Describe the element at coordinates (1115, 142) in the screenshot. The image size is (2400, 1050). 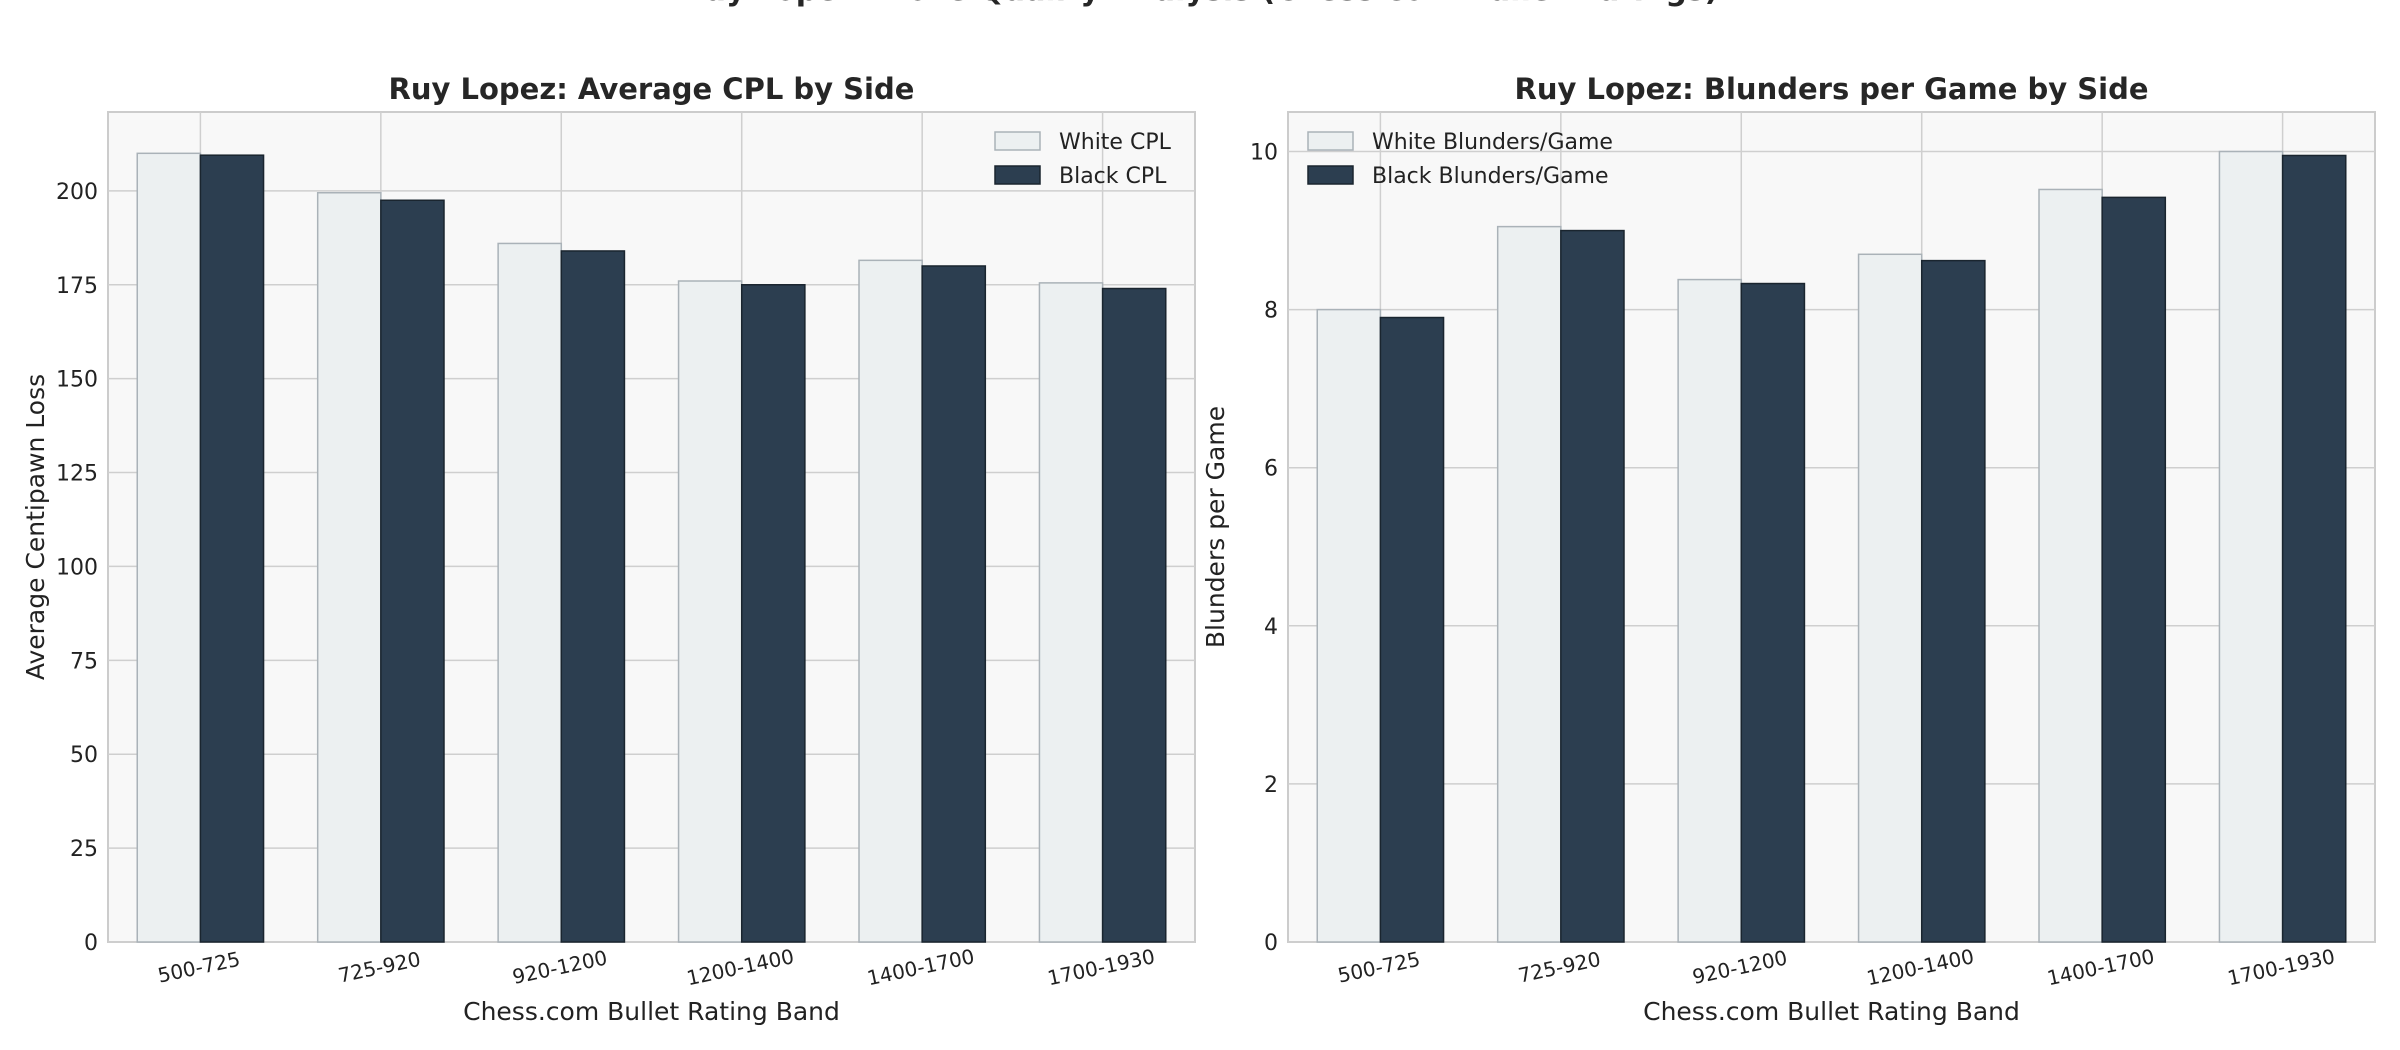
I see `legend-label: White CPL` at that location.